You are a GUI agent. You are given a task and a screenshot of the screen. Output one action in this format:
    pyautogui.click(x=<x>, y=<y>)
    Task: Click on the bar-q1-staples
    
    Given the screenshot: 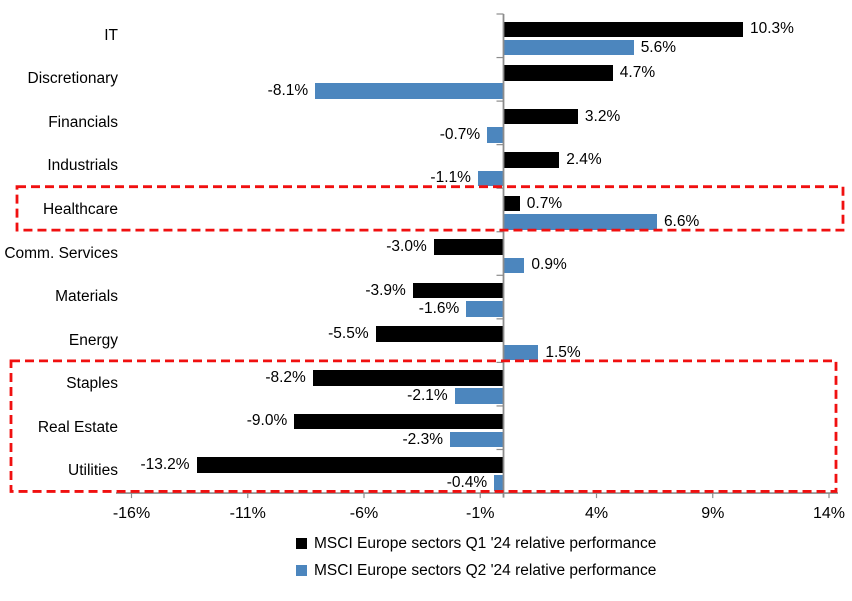 What is the action you would take?
    pyautogui.click(x=408, y=378)
    